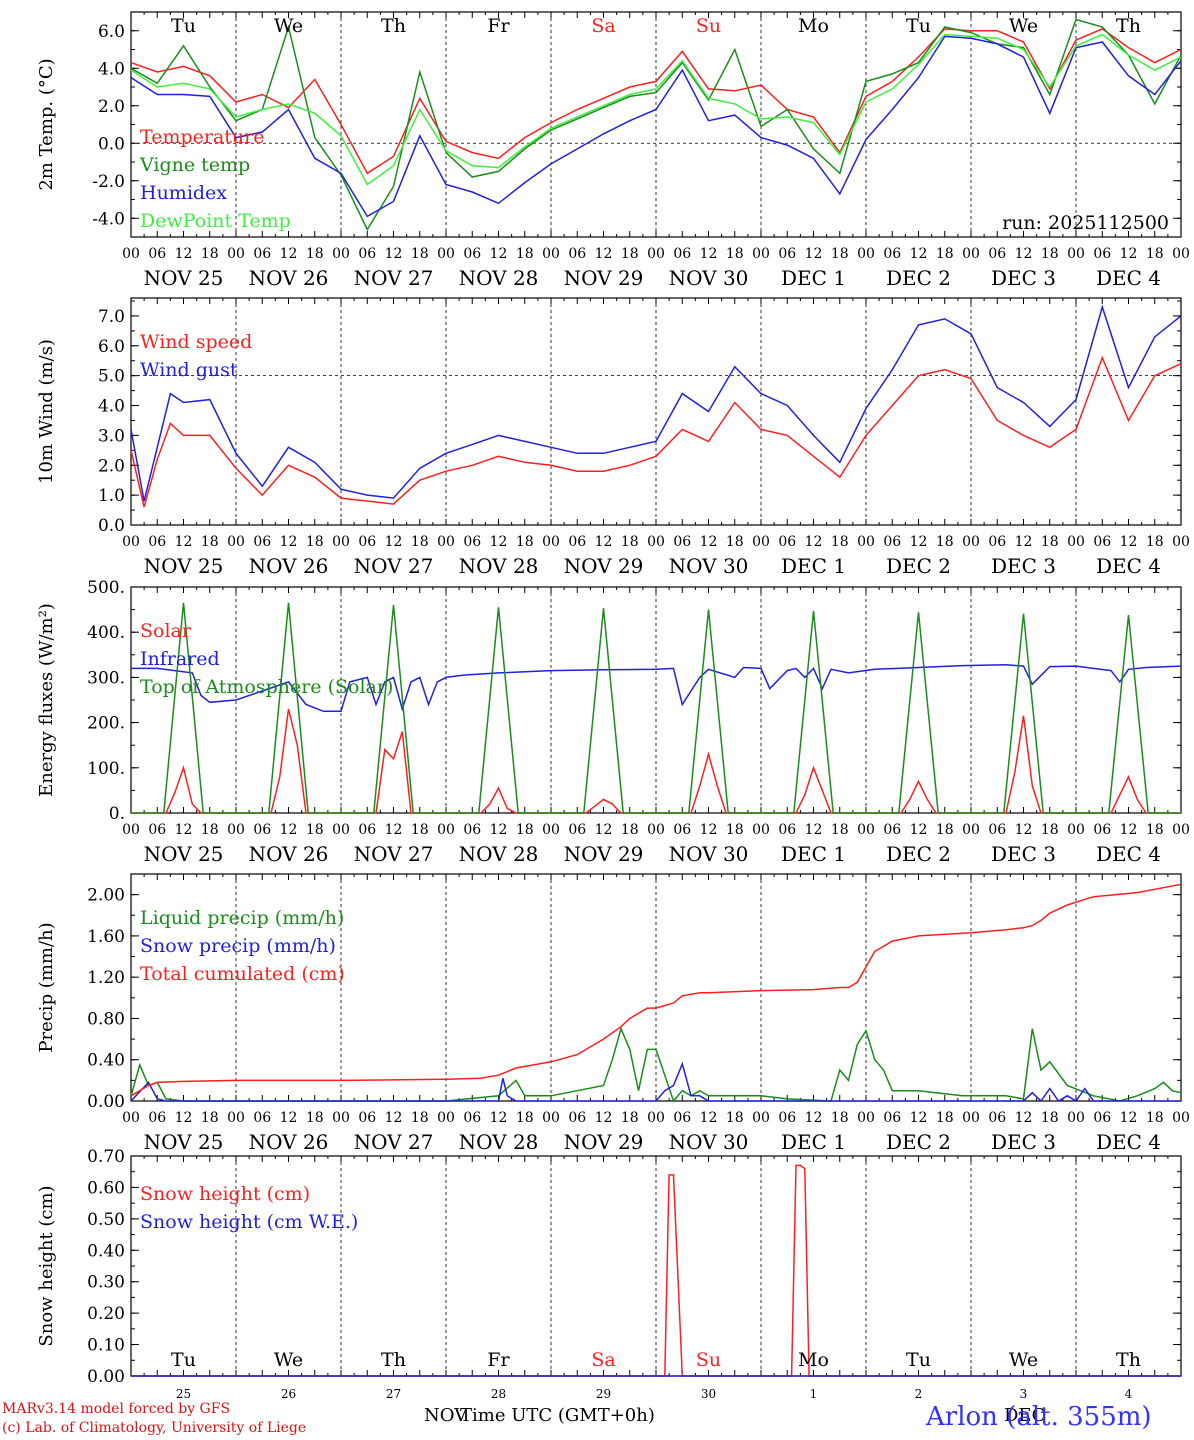 This screenshot has height=1440, width=1194. What do you see at coordinates (106, 588) in the screenshot?
I see `y-tick-label: 500.` at bounding box center [106, 588].